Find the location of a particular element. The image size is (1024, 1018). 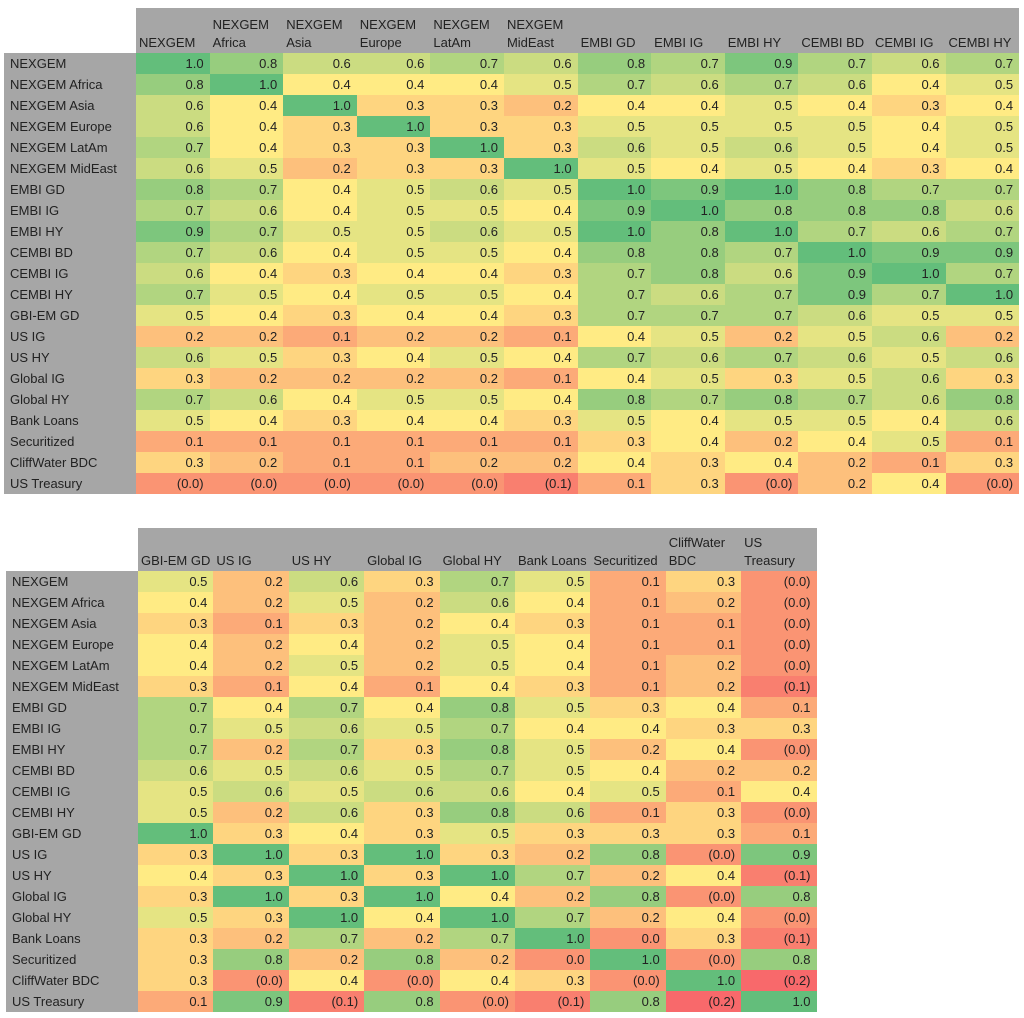

column-header-global-hy: Global HY is located at coordinates (477, 549).